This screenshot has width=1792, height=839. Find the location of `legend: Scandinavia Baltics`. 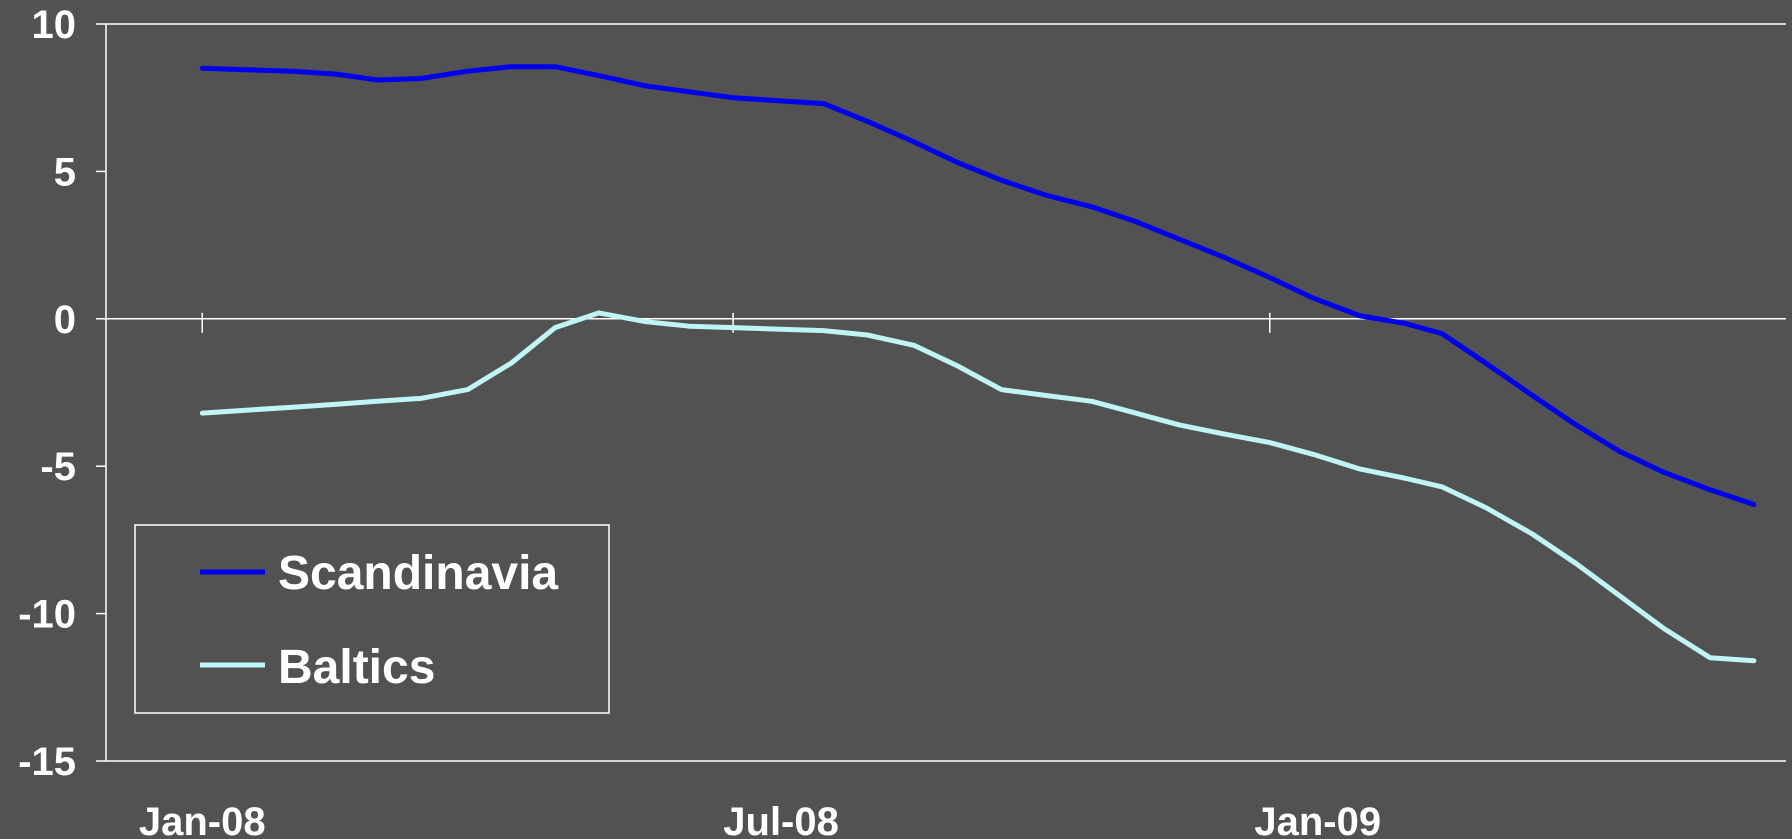

legend: Scandinavia Baltics is located at coordinates (372, 619).